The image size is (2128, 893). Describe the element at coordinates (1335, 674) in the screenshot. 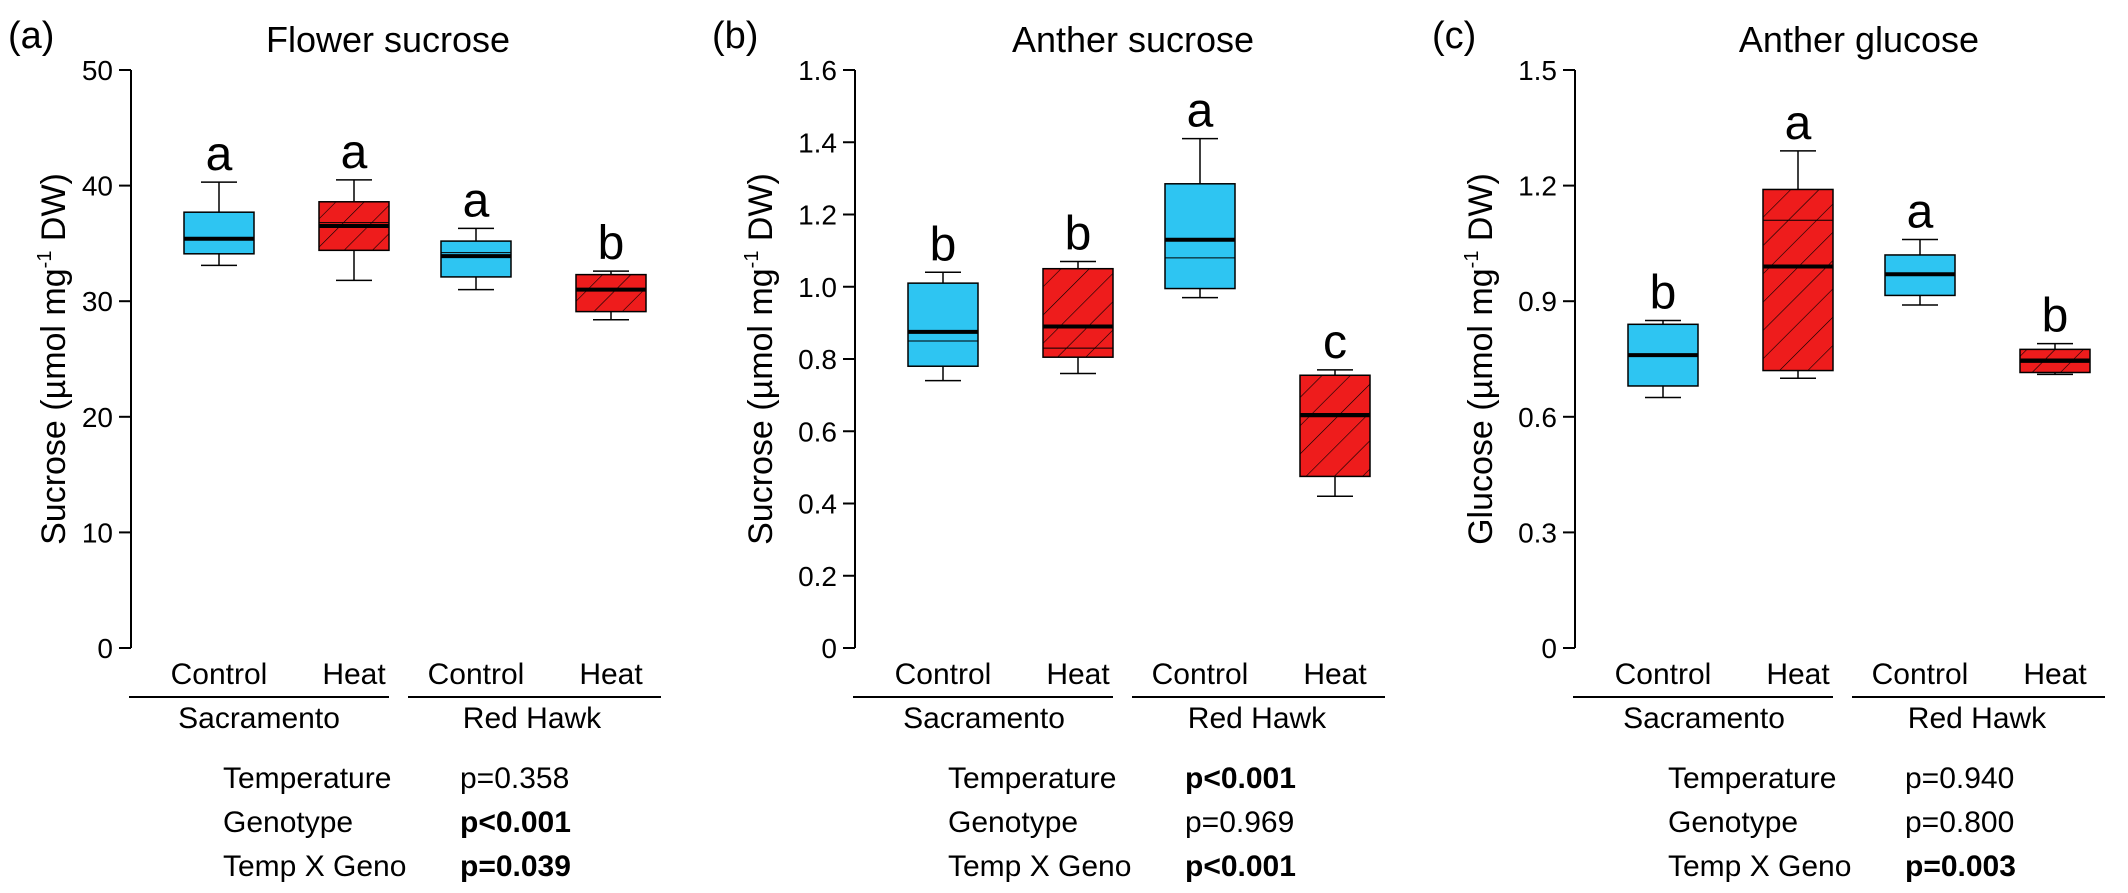

I see `panel-b-category-label: Heat` at that location.